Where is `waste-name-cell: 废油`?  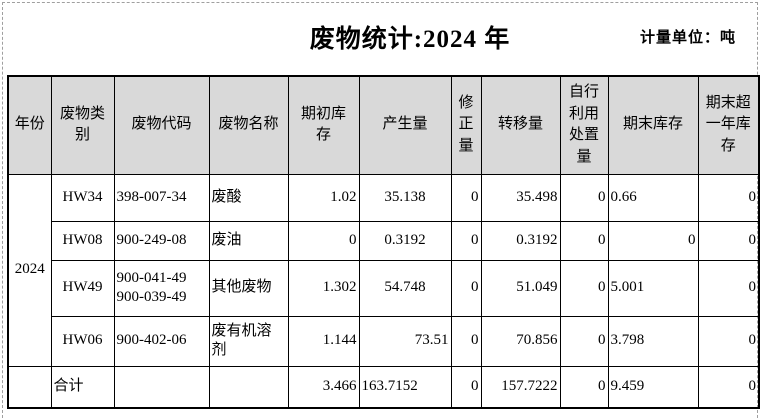
waste-name-cell: 废油 is located at coordinates (248, 240).